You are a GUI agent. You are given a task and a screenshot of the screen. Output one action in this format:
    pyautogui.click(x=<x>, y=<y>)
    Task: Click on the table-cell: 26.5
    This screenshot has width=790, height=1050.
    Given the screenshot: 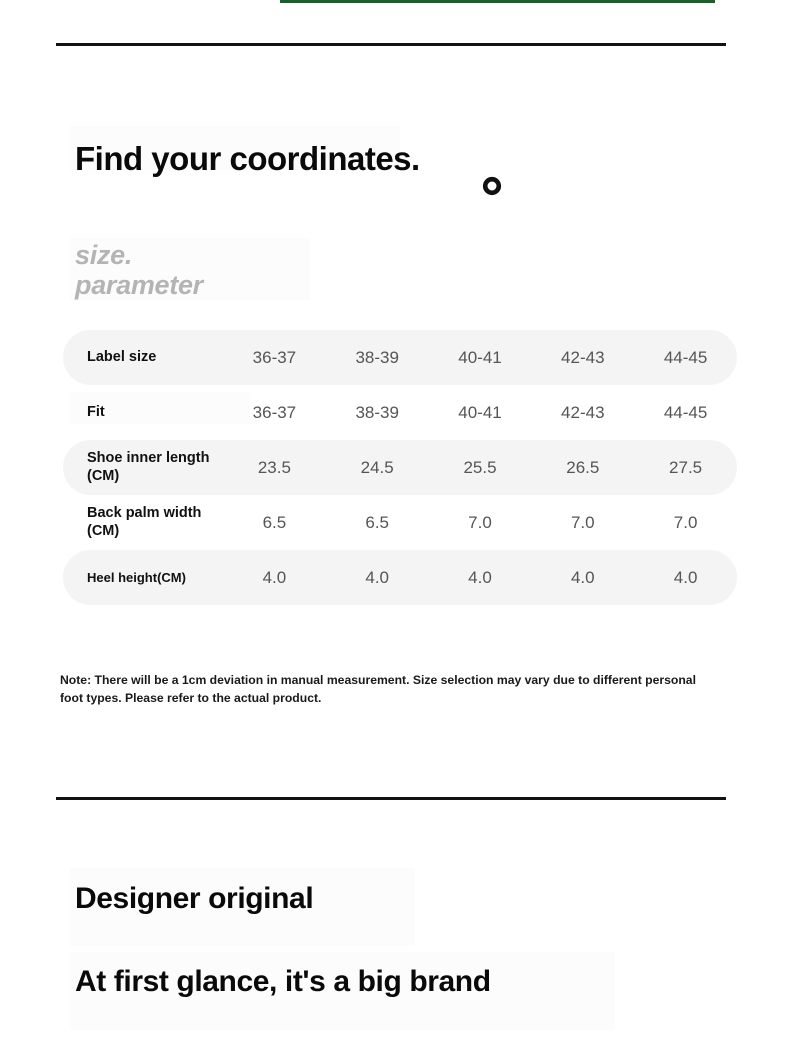 What is the action you would take?
    pyautogui.click(x=583, y=467)
    